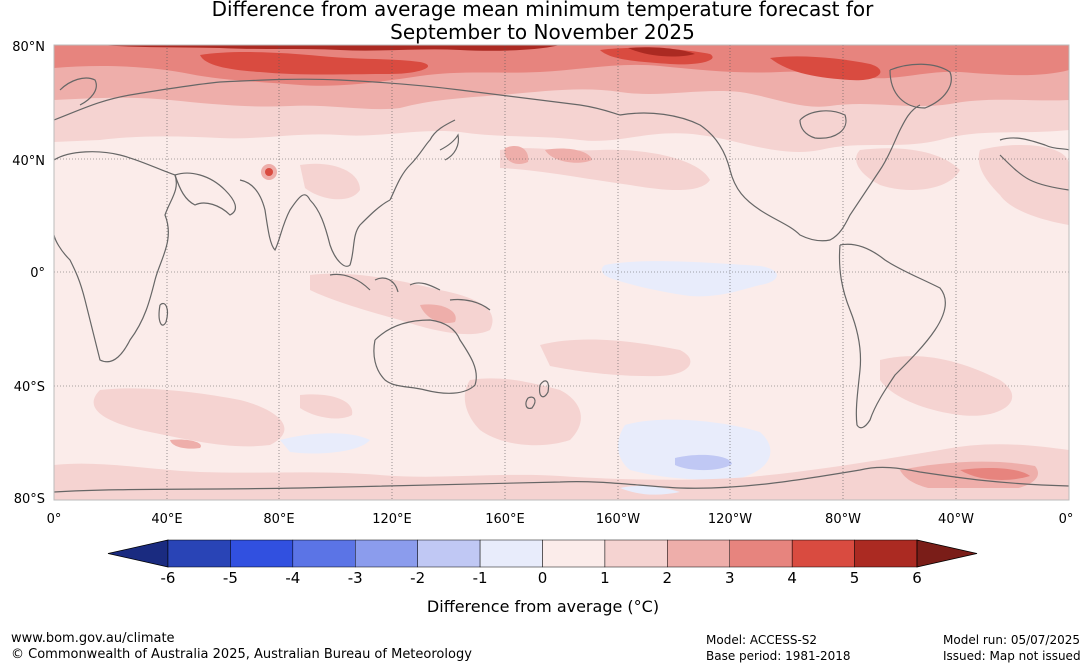 Image resolution: width=1085 pixels, height=667 pixels. Describe the element at coordinates (505, 519) in the screenshot. I see `lon-label-160e: 160°E` at that location.